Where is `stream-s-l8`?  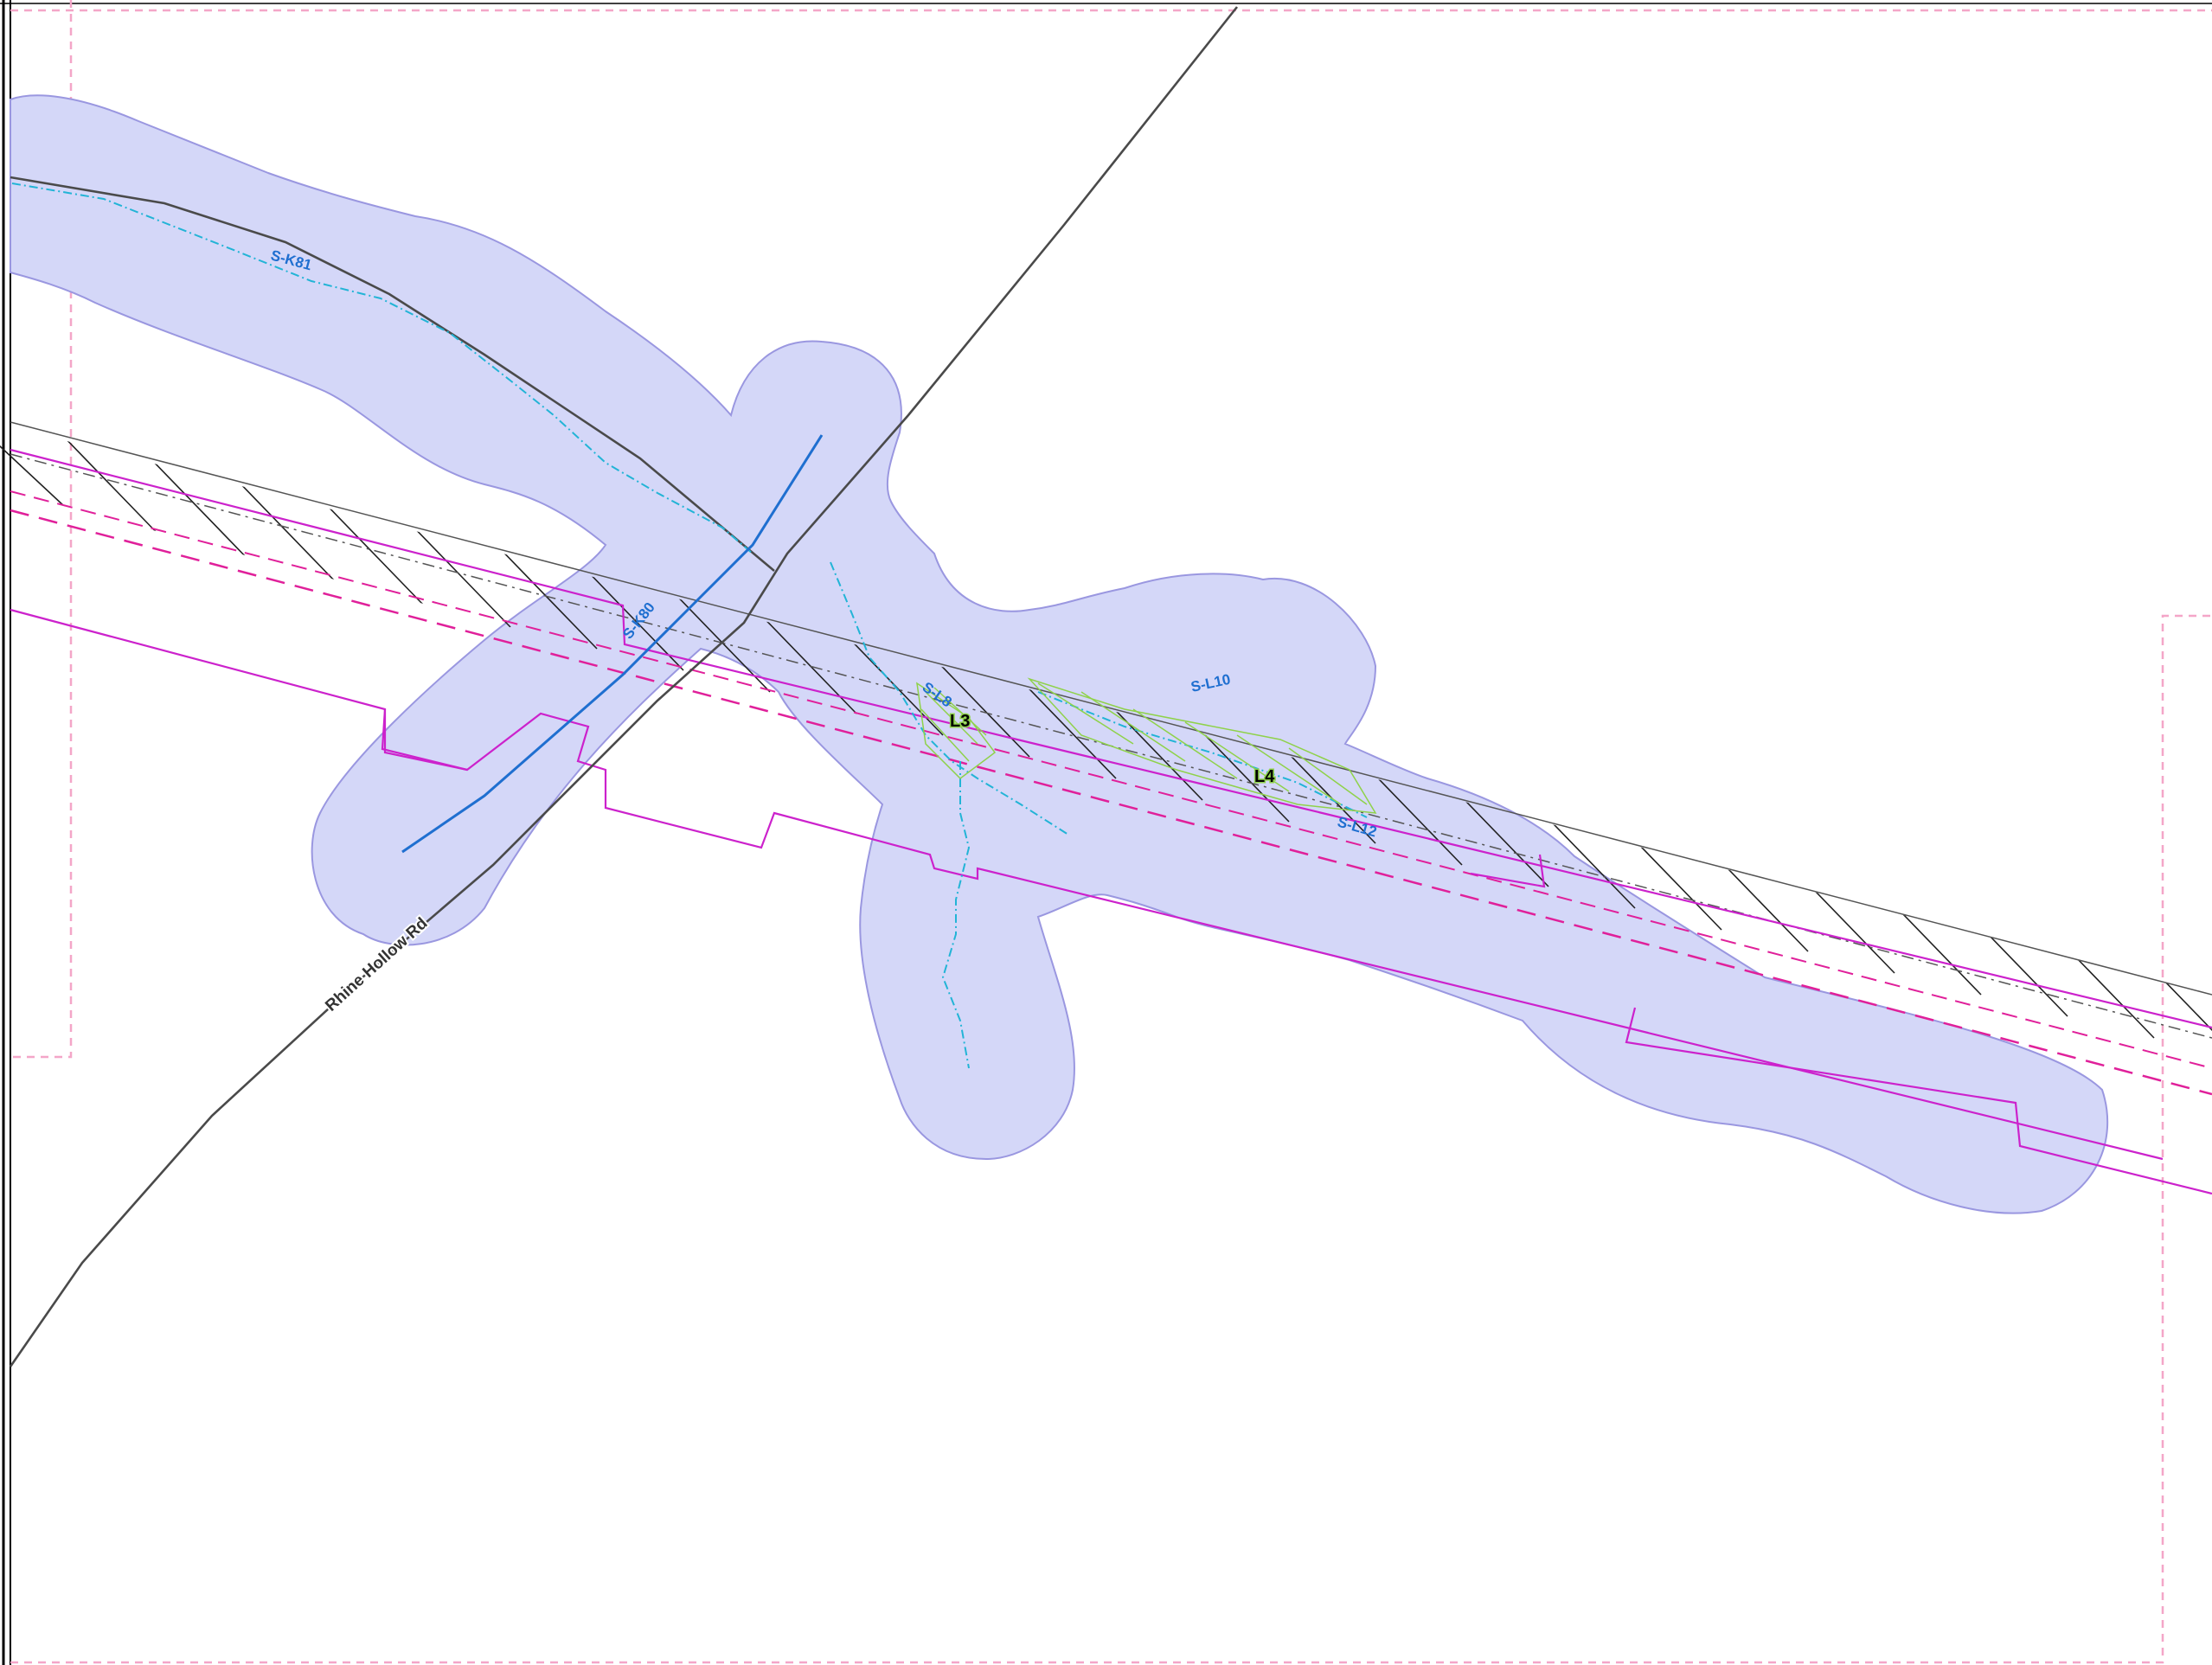
stream-s-l8 is located at coordinates (949, 698).